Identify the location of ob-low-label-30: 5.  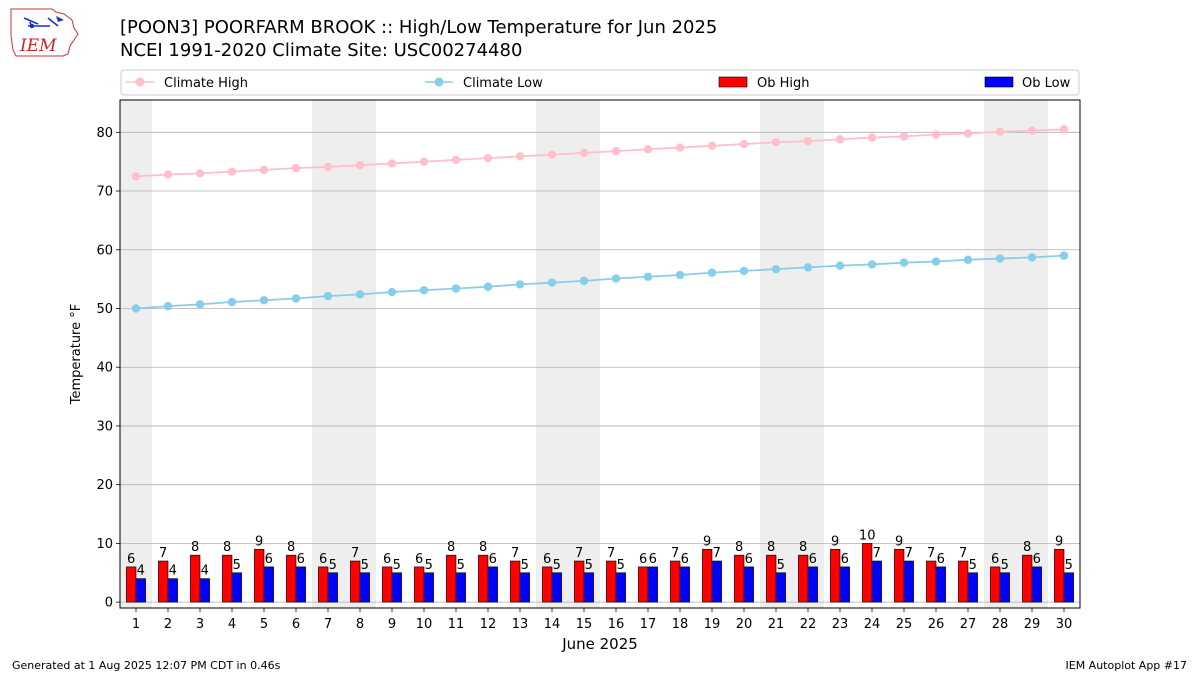
(1069, 565).